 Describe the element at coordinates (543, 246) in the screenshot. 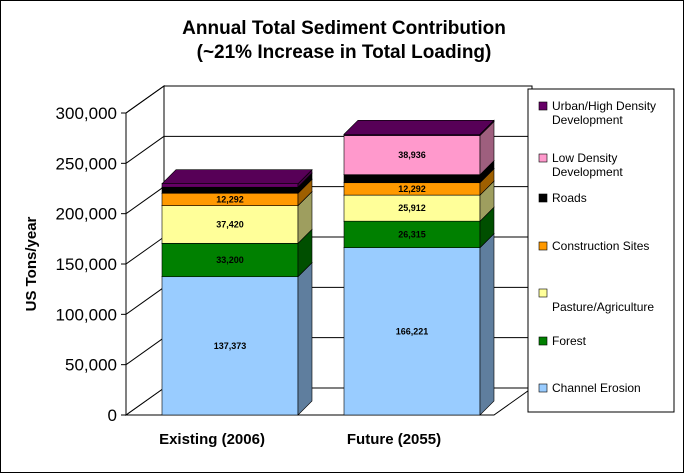

I see `legend-swatch-construction-sites` at that location.